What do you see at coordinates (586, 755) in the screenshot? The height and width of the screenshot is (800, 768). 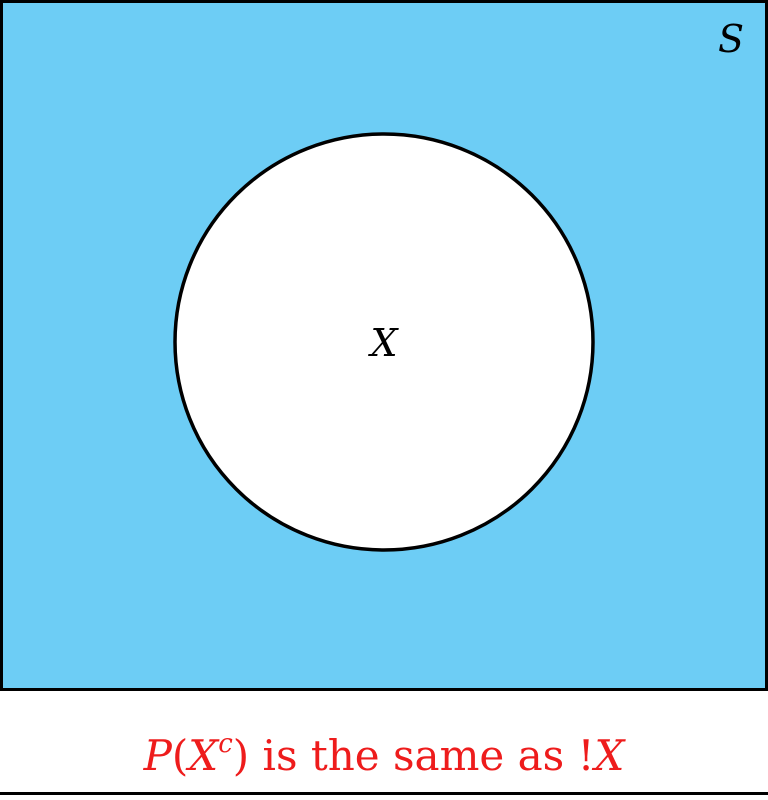 I see `caption-not-symbol: !` at bounding box center [586, 755].